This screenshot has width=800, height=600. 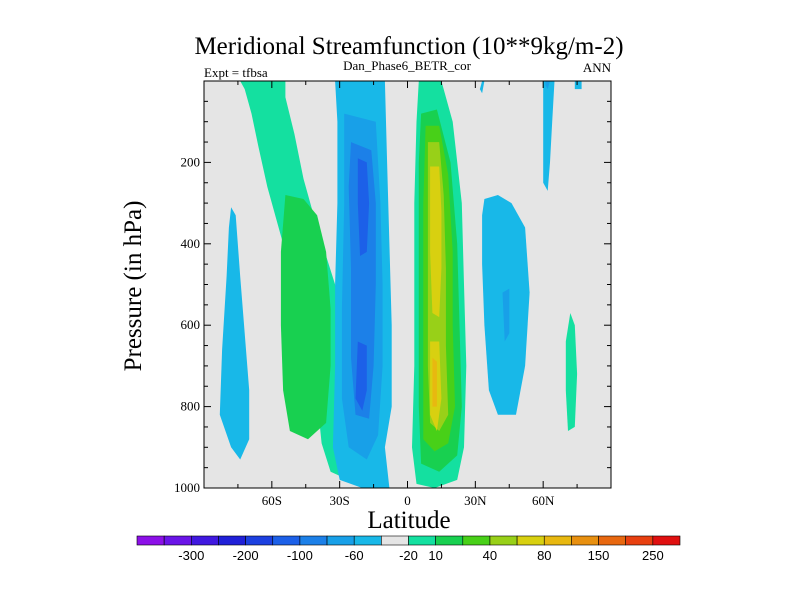 What do you see at coordinates (653, 555) in the screenshot?
I see `colorbar-tick-label: 250` at bounding box center [653, 555].